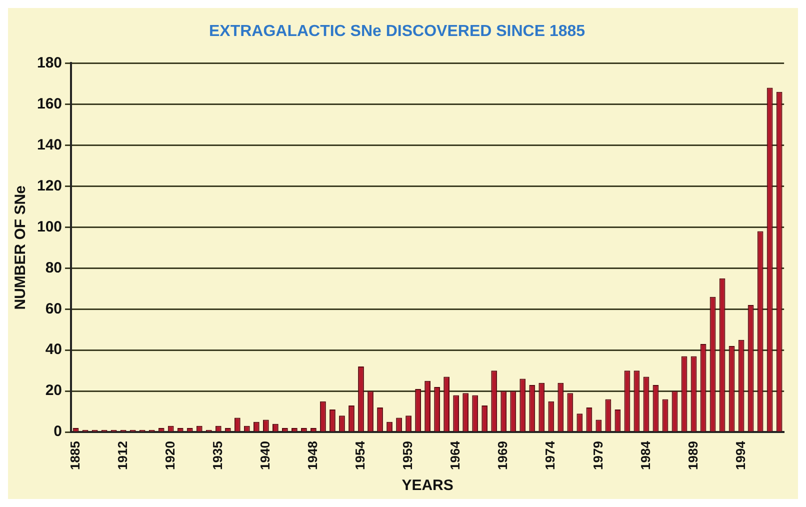  Describe the element at coordinates (53, 309) in the screenshot. I see `y-tick-label: 60` at that location.